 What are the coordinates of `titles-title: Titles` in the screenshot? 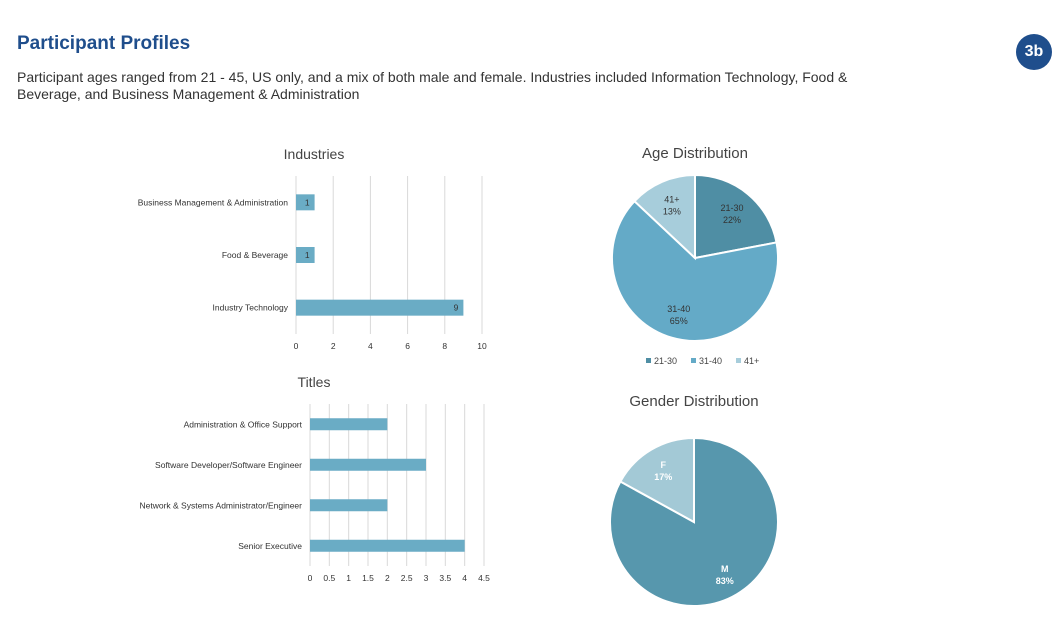 It's located at (314, 382).